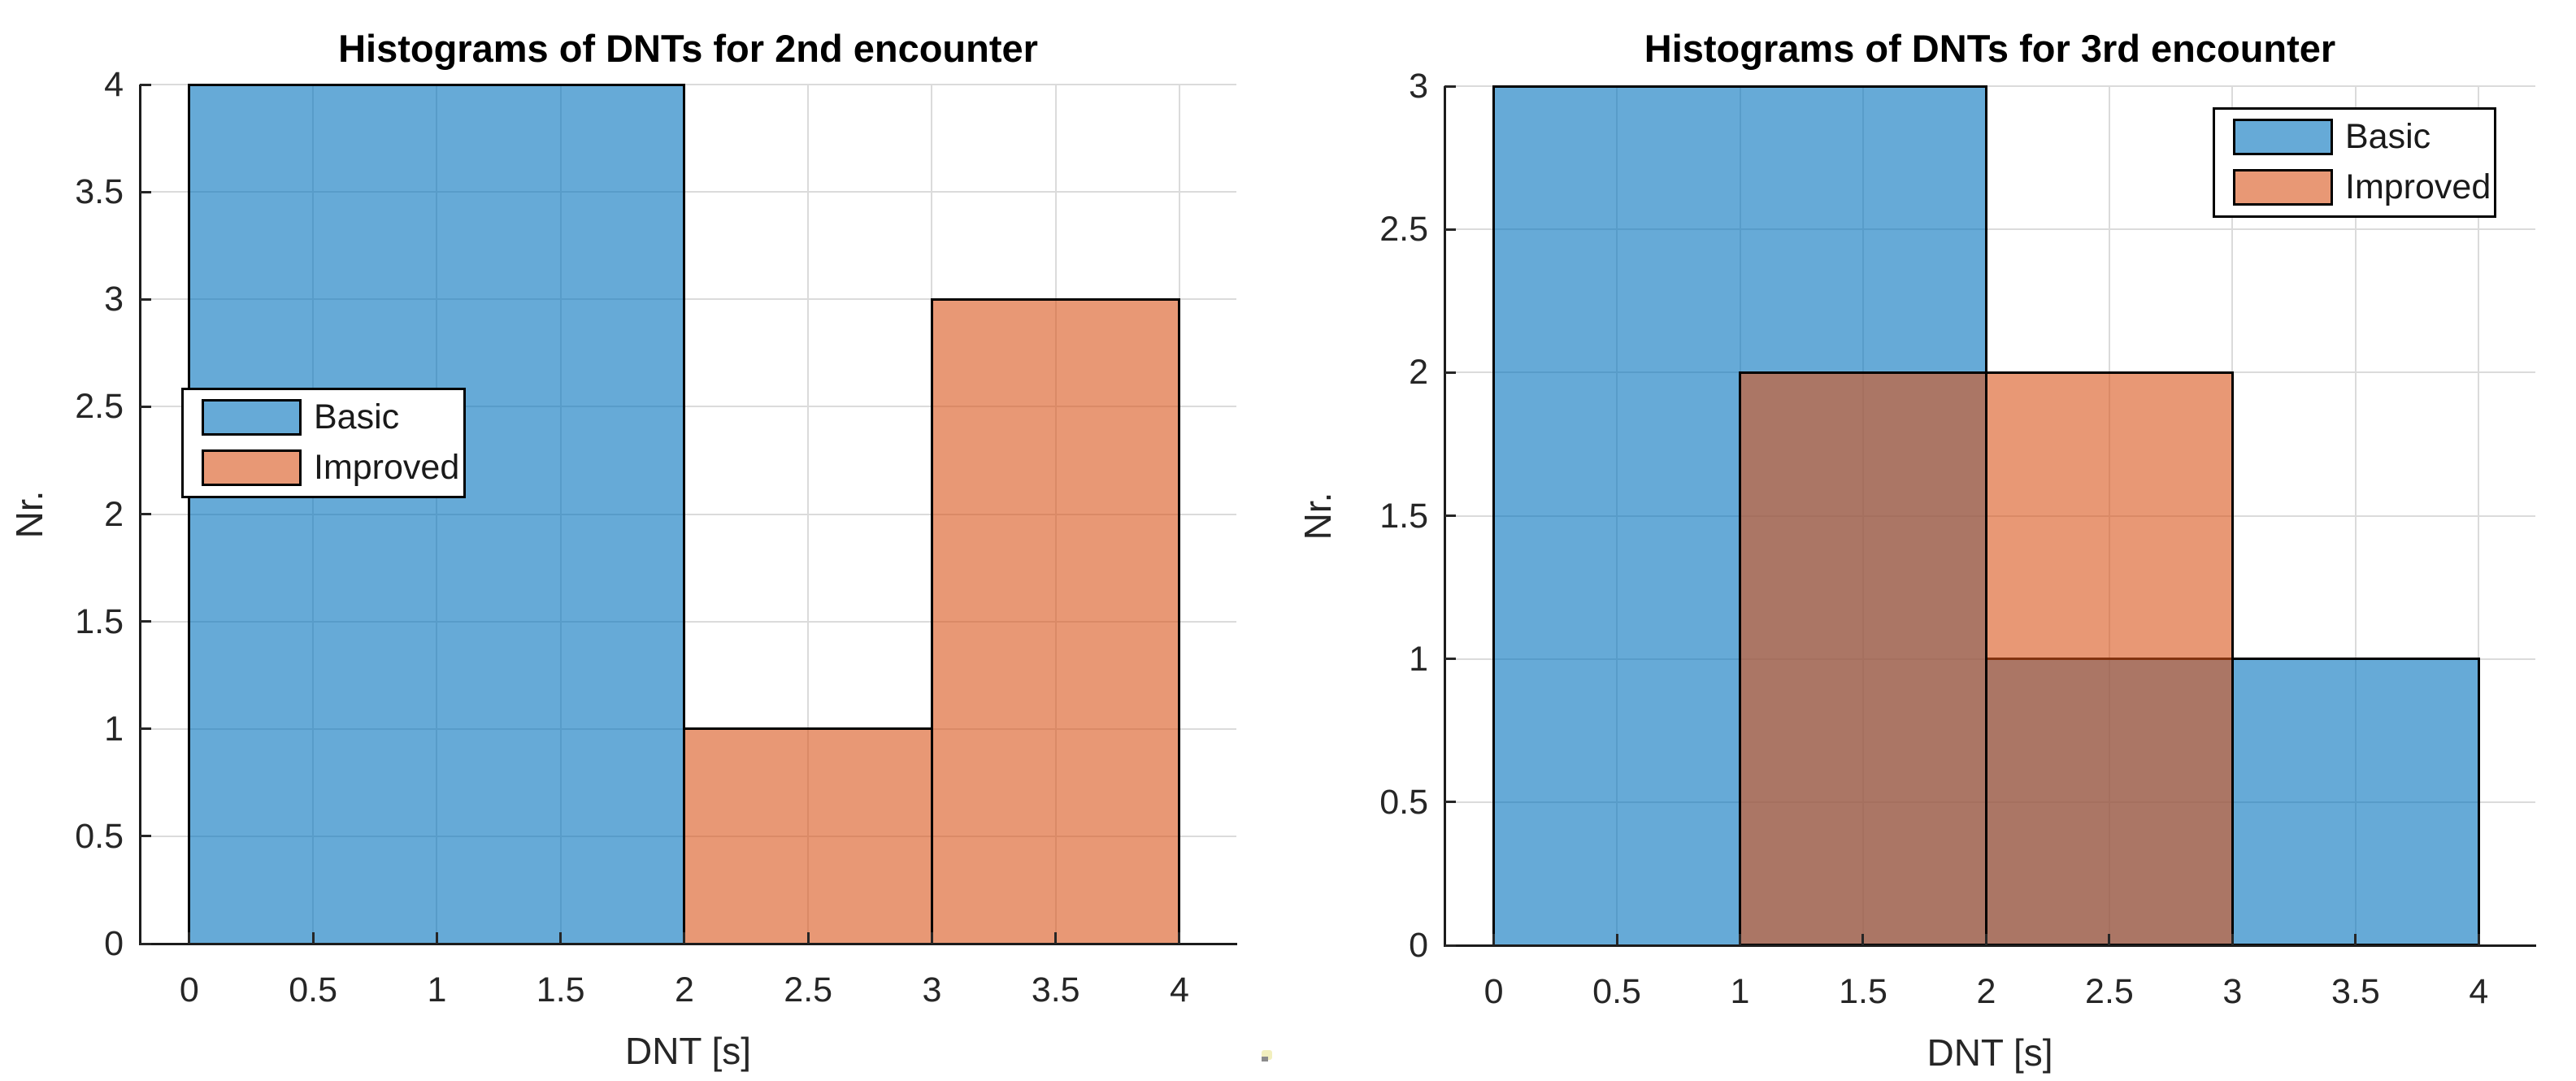 The height and width of the screenshot is (1081, 2576). Describe the element at coordinates (1265, 1059) in the screenshot. I see `cursor-artifact-shadow` at that location.